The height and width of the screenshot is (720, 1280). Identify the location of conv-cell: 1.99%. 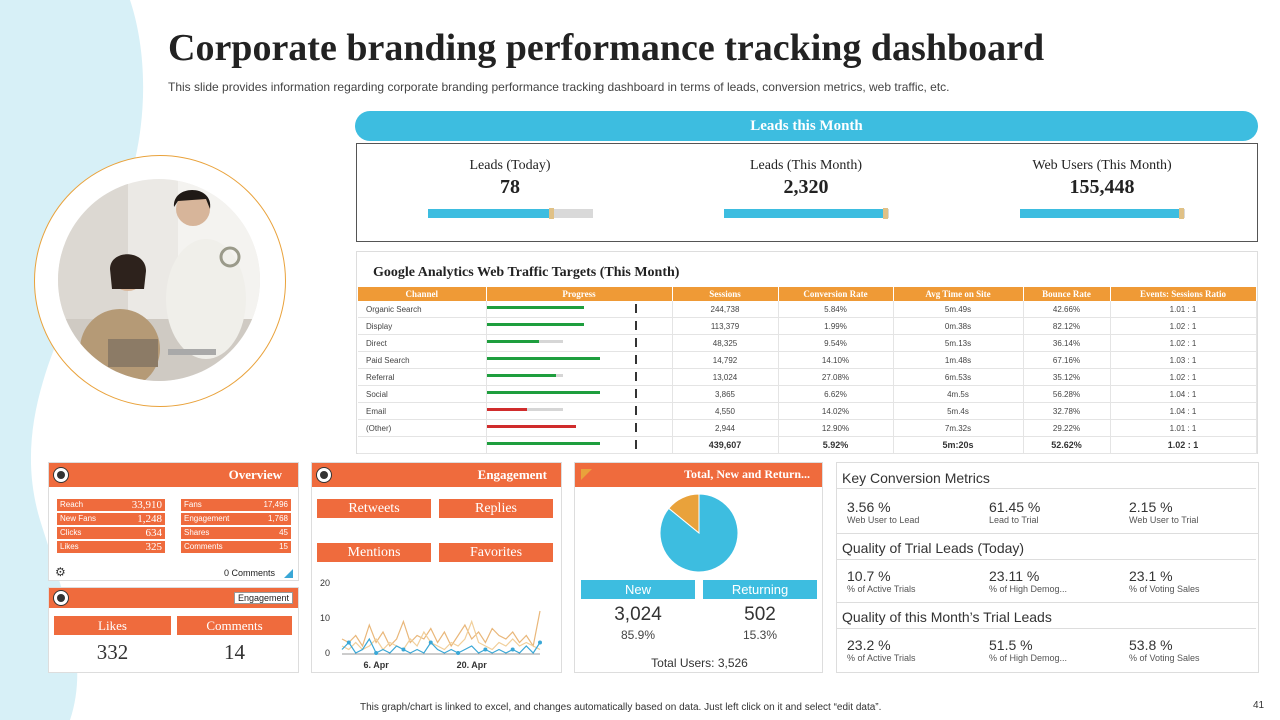
(836, 326).